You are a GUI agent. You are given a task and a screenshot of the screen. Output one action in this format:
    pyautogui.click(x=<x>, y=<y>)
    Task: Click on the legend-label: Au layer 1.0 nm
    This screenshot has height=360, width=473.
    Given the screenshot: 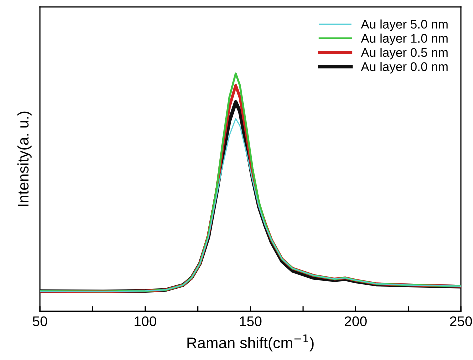 What is the action you would take?
    pyautogui.click(x=404, y=40)
    